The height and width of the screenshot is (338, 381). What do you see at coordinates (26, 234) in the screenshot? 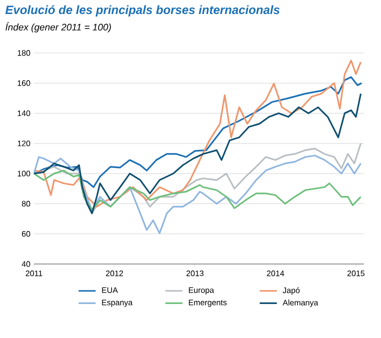
I see `y-tick-label: 60` at bounding box center [26, 234].